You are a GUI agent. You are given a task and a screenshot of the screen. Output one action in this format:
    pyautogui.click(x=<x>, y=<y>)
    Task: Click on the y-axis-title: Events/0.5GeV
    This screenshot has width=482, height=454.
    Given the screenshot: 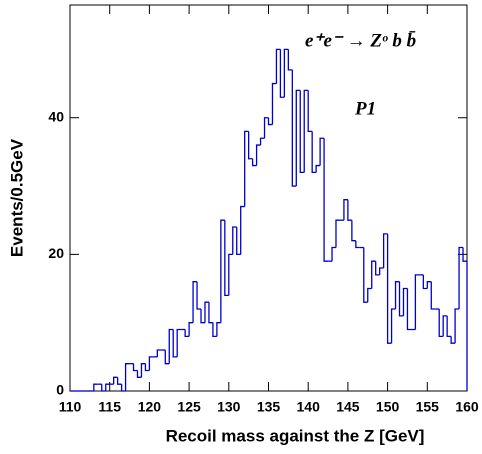 What is the action you would take?
    pyautogui.click(x=16, y=197)
    